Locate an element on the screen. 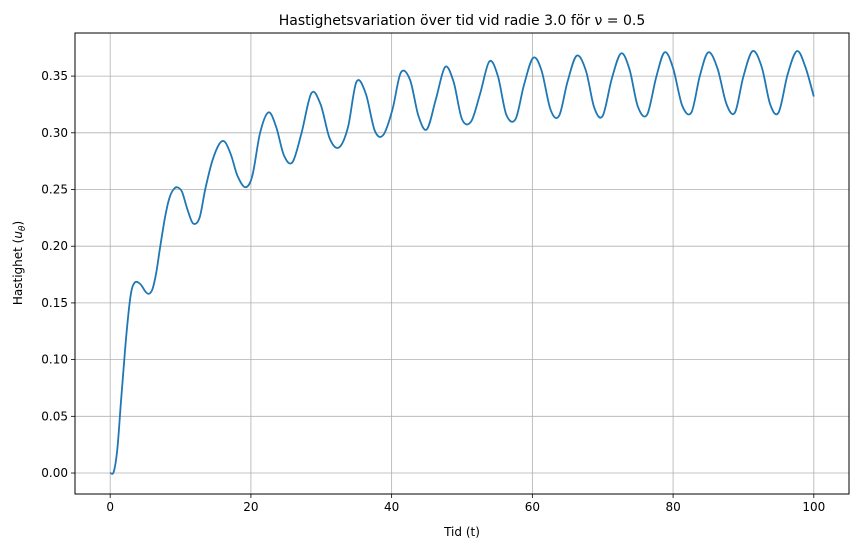 The width and height of the screenshot is (859, 549). y-axis-label-theta: θ is located at coordinates (23, 228).